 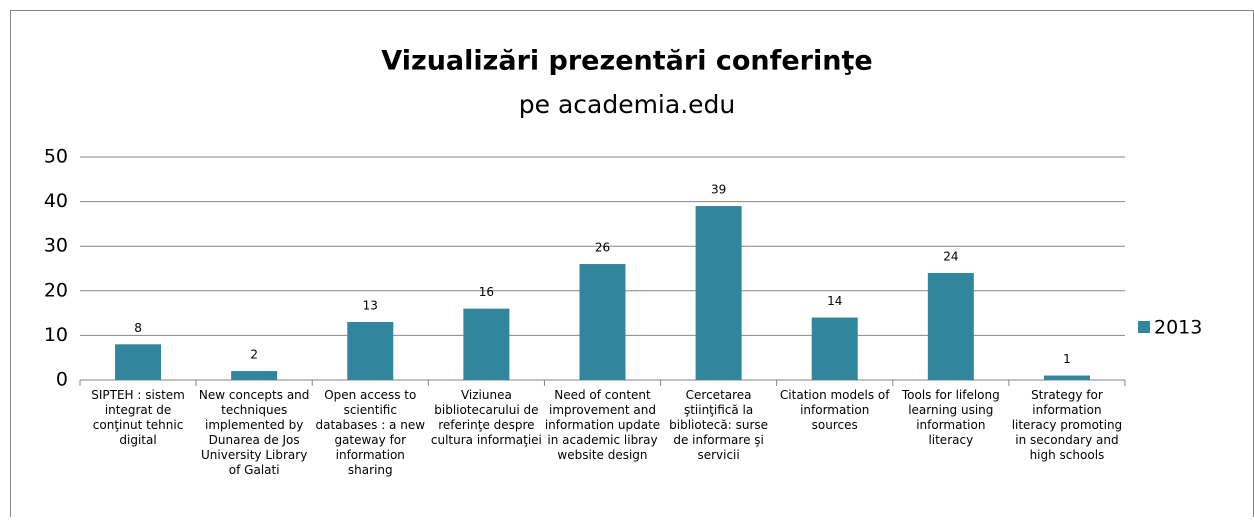 What do you see at coordinates (1067, 359) in the screenshot?
I see `data-label: 1` at bounding box center [1067, 359].